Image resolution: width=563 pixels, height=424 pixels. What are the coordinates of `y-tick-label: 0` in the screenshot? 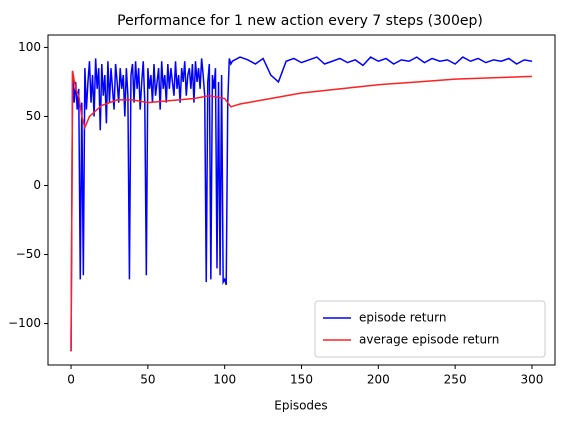 It's located at (37, 185).